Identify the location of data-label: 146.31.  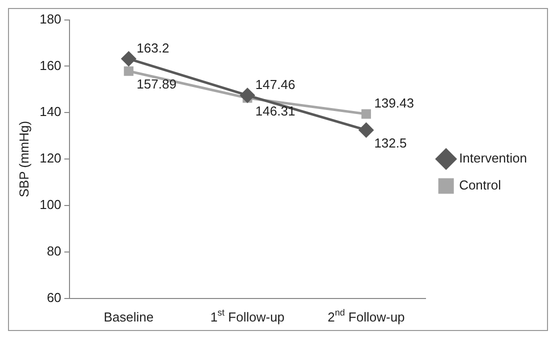
(275, 111).